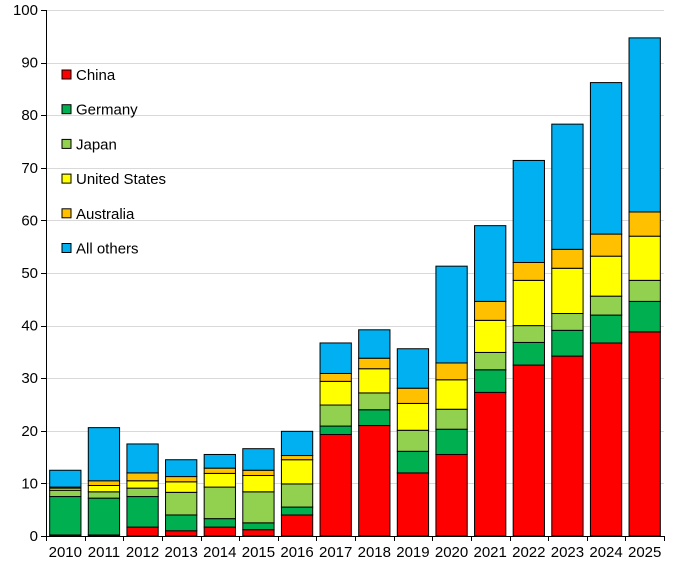 This screenshot has height=571, width=674. I want to click on bar-segment-2024-australia, so click(606, 245).